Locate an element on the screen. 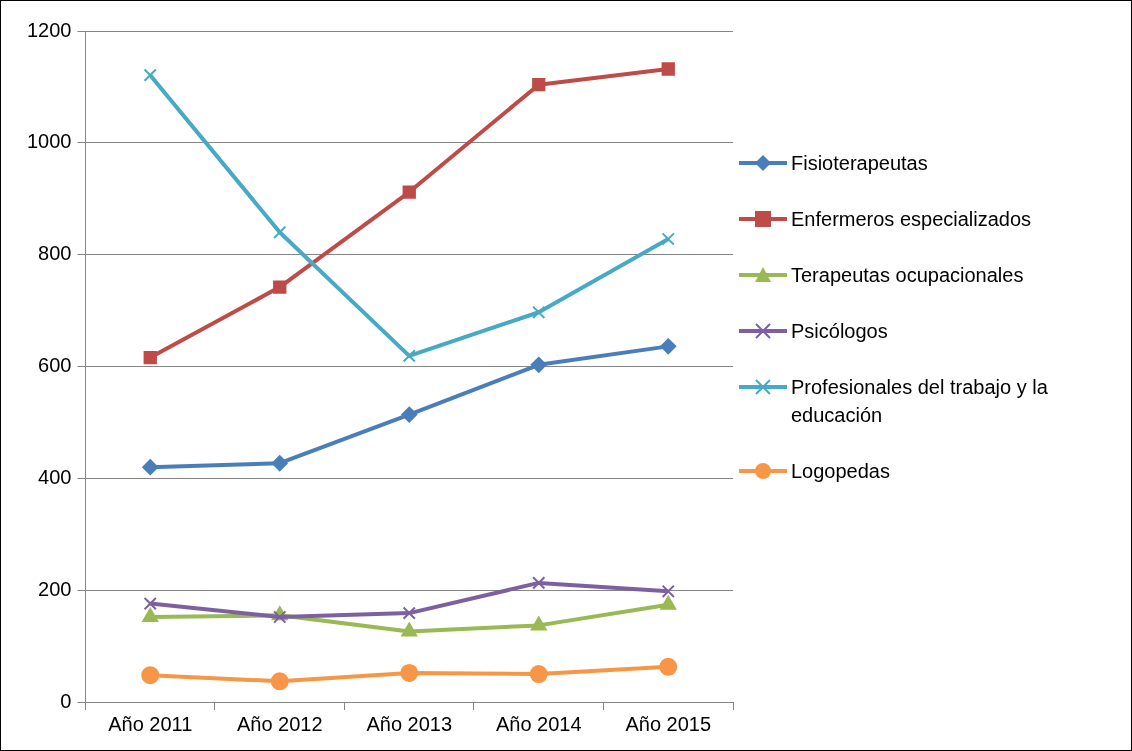 The height and width of the screenshot is (751, 1132). x-tick-label: Año 2015 is located at coordinates (668, 723).